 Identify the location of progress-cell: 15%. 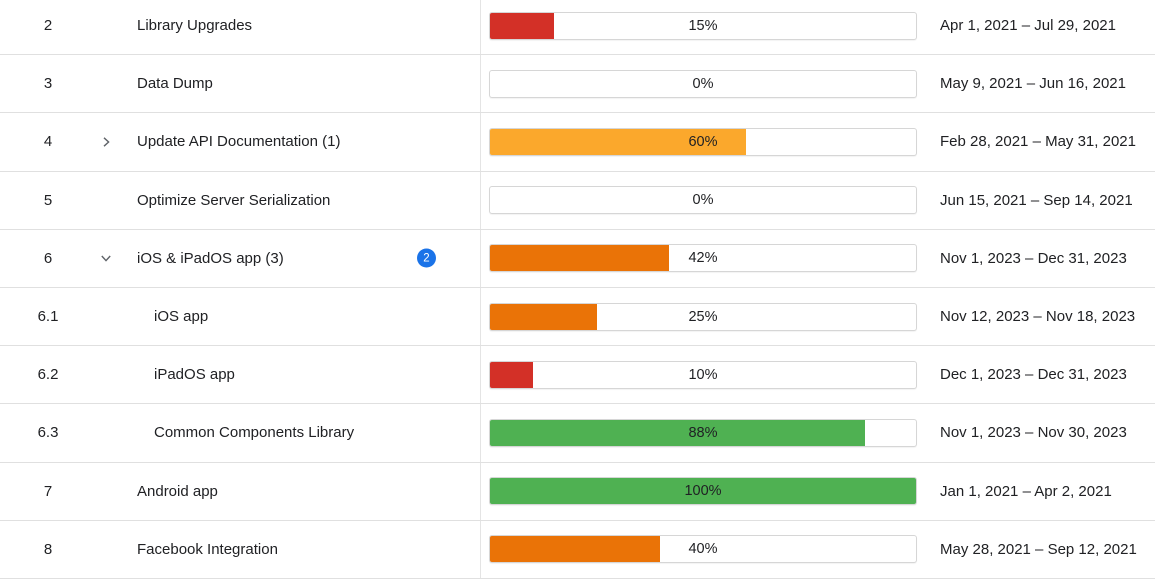
(705, 25).